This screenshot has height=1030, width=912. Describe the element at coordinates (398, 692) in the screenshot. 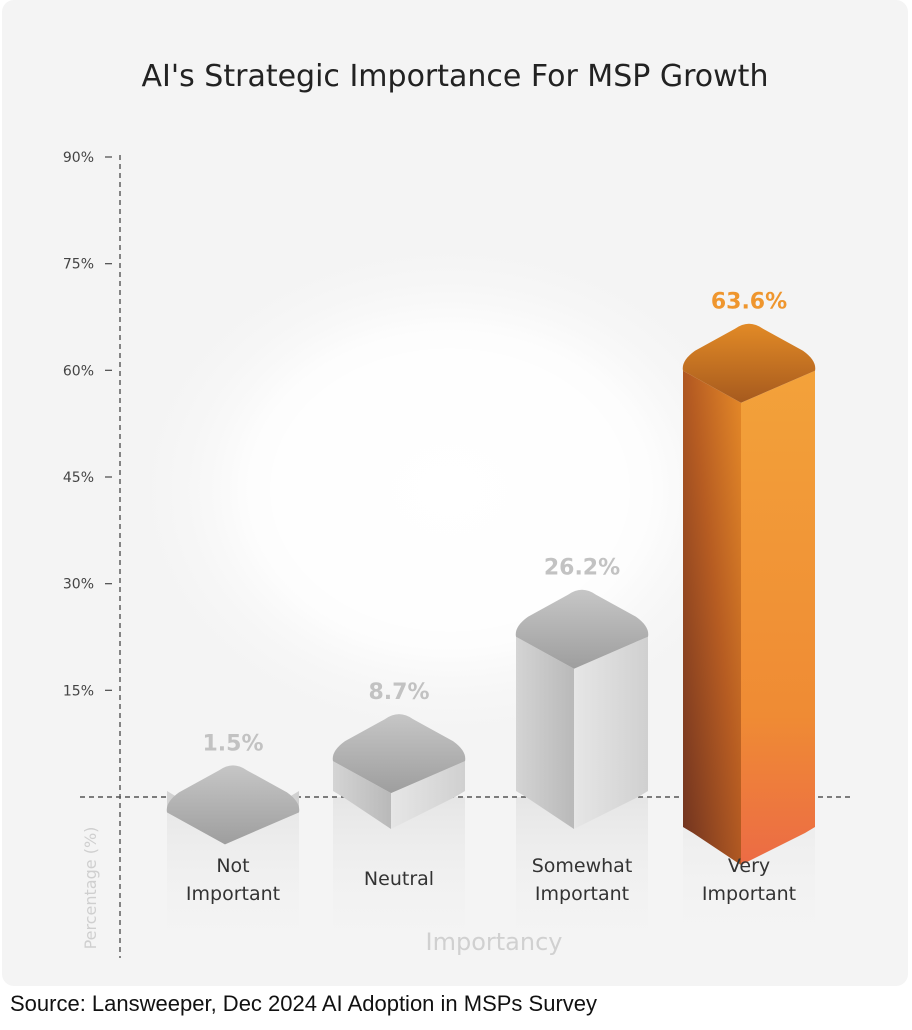

I see `bar-value-label: 8.7%` at that location.